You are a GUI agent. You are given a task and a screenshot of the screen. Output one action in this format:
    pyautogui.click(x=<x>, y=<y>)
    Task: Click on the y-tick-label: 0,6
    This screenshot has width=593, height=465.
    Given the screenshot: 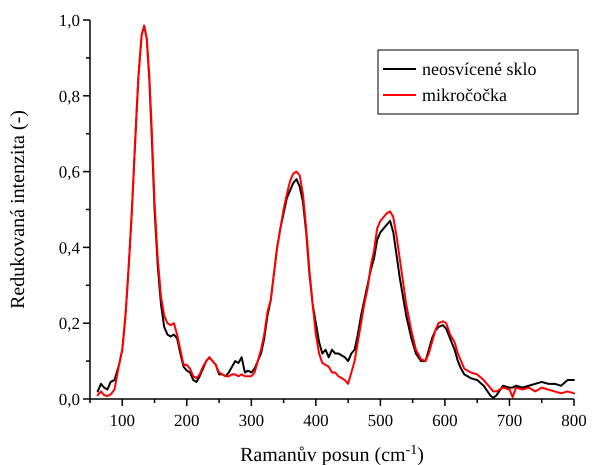 What is the action you would take?
    pyautogui.click(x=69, y=172)
    